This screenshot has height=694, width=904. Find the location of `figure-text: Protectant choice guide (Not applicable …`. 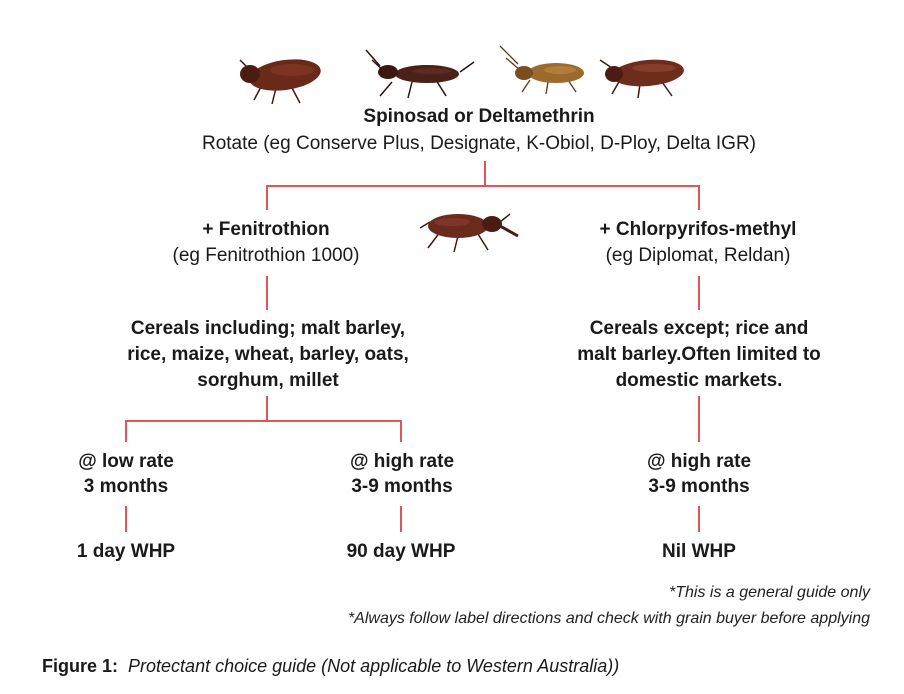

figure-text: Protectant choice guide (Not applicable … is located at coordinates (374, 666).